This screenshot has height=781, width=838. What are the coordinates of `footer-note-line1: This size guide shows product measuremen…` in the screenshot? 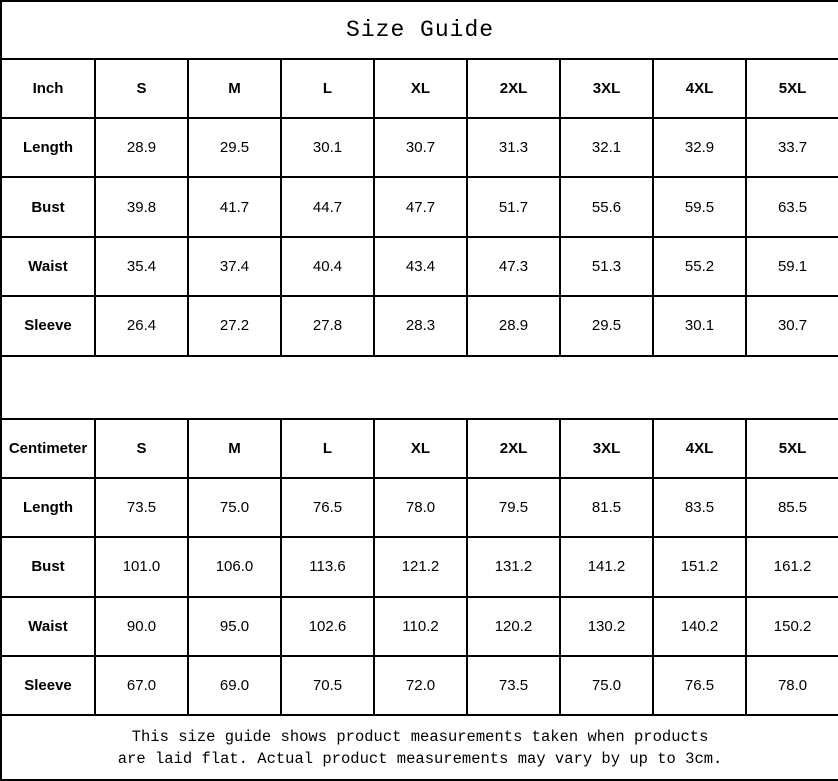 It's located at (420, 736).